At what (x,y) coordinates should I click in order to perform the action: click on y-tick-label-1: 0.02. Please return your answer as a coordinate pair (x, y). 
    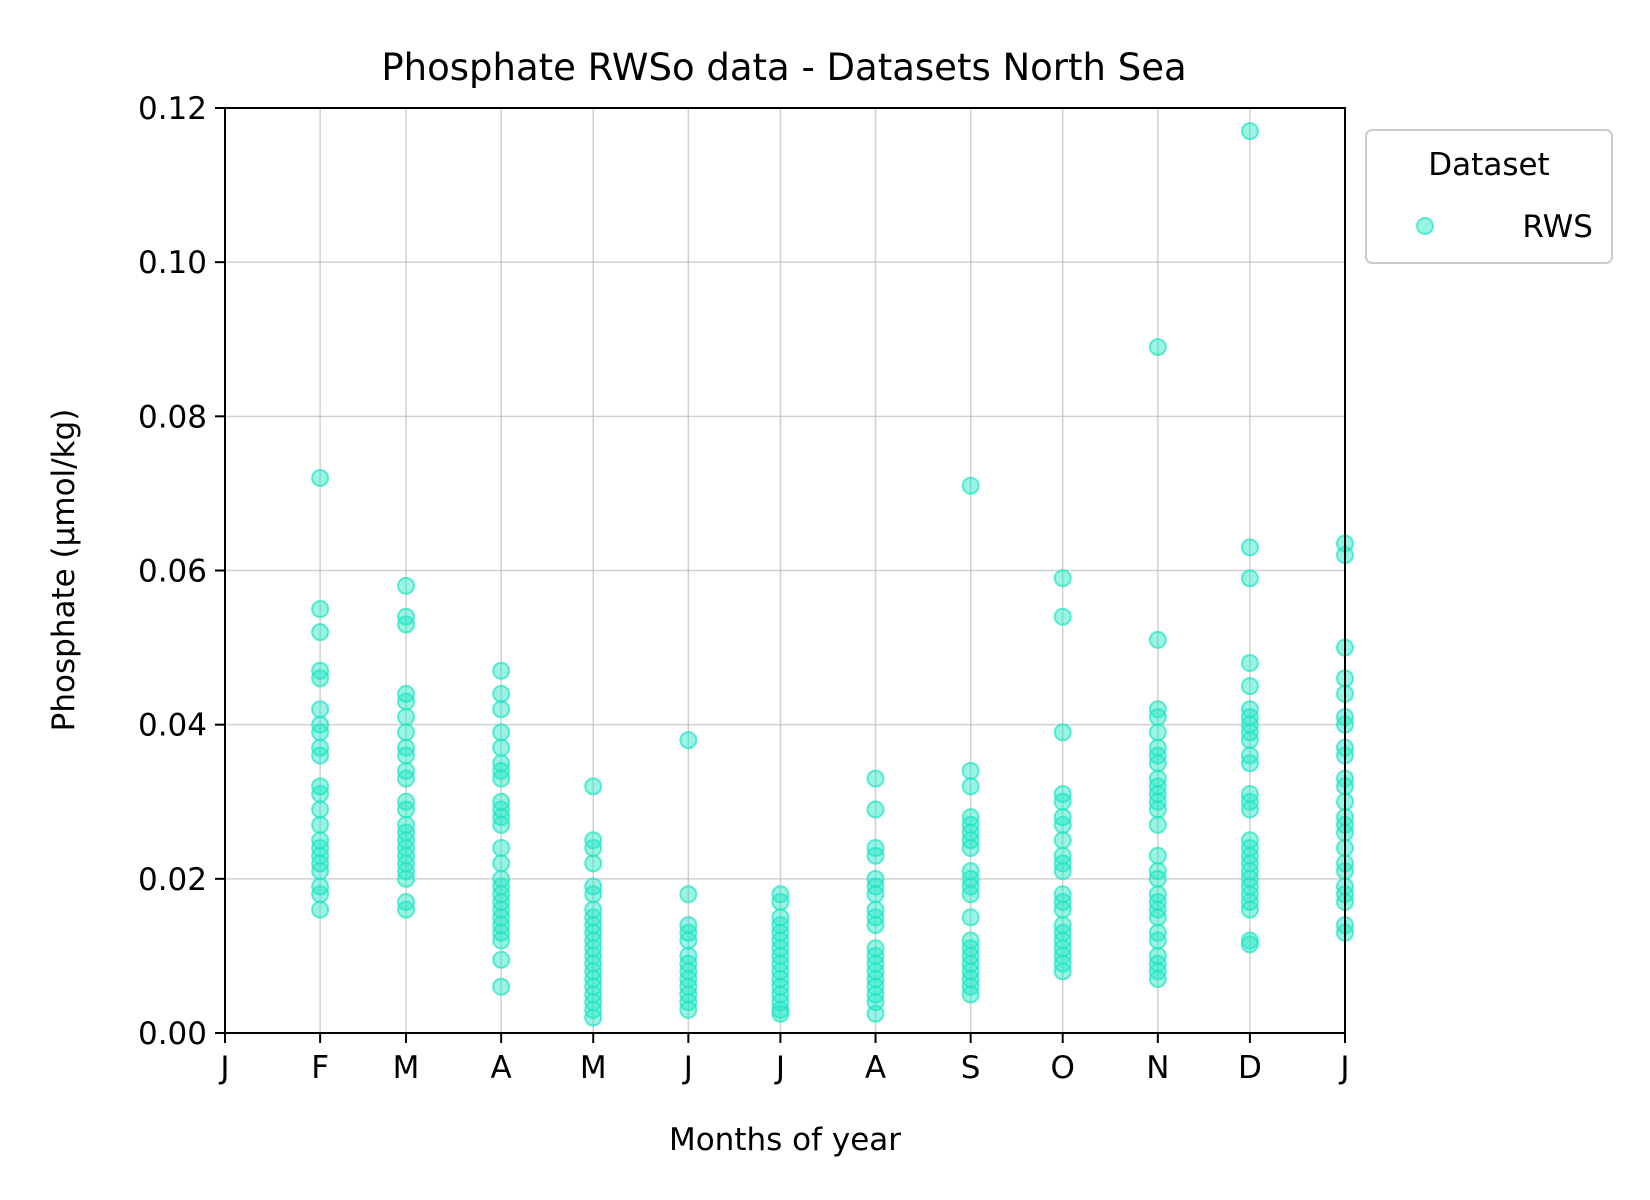
    Looking at the image, I should click on (172, 880).